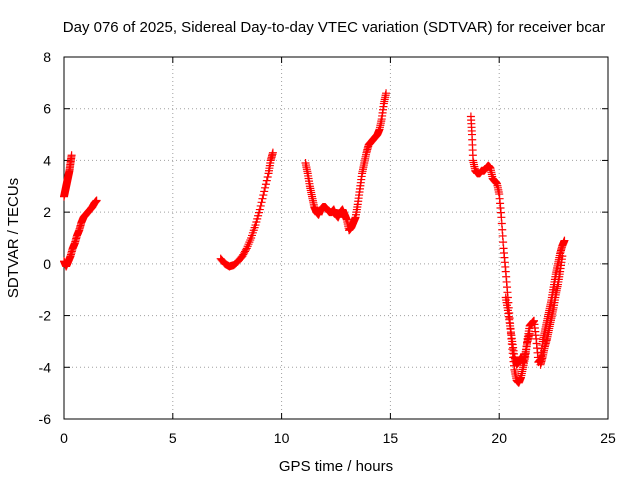  I want to click on y-tick-label: 2, so click(47, 212).